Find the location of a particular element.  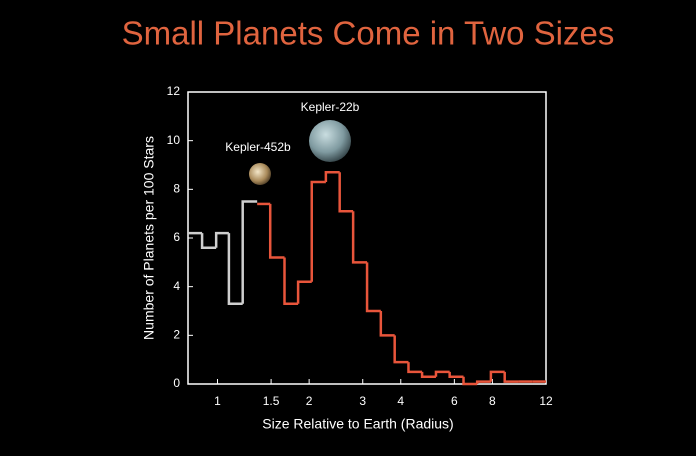

planet-kepler-22b is located at coordinates (330, 141).